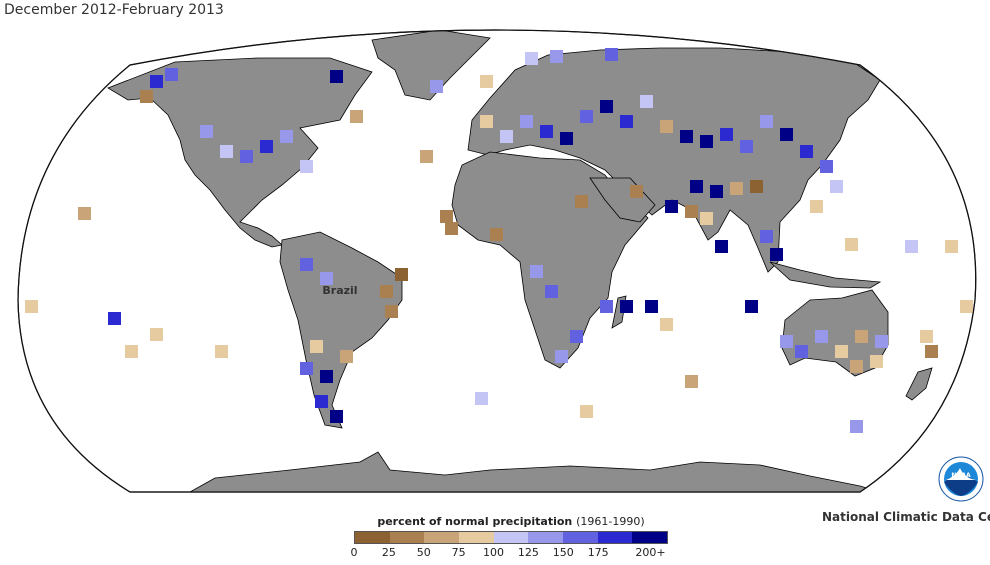 Image resolution: width=990 pixels, height=565 pixels. Describe the element at coordinates (961, 475) in the screenshot. I see `noaa-logo-text: NOAA` at that location.